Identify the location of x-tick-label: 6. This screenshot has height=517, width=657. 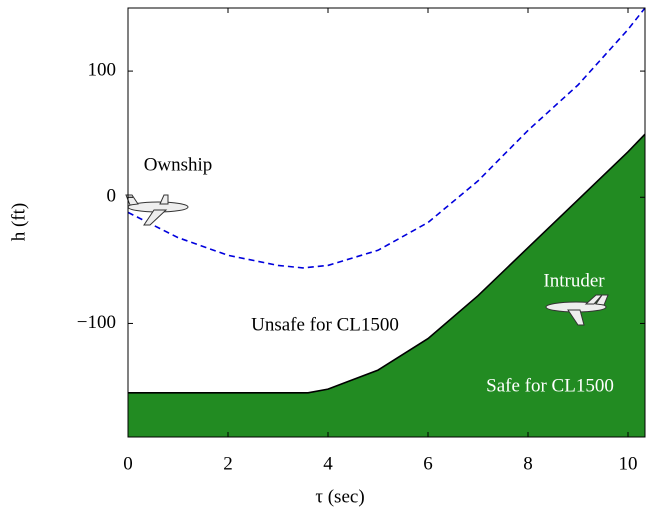
(428, 463).